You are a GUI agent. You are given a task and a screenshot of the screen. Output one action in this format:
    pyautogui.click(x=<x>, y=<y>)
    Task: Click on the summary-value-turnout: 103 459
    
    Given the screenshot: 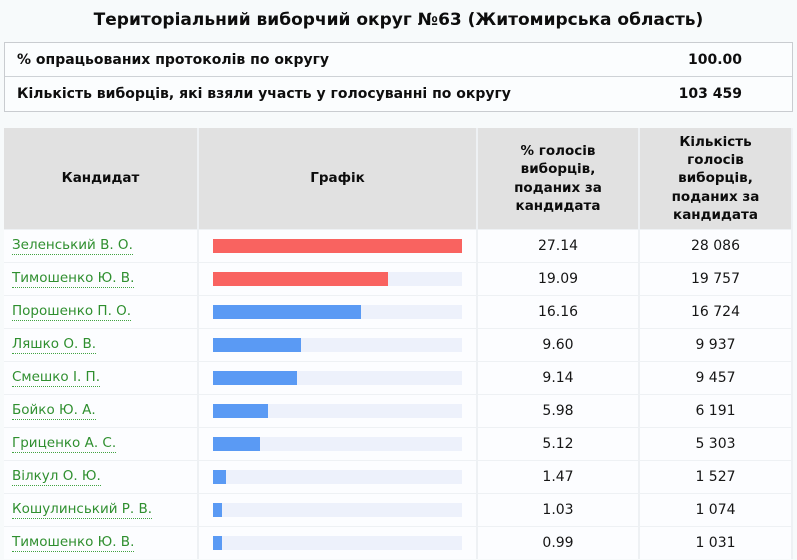 What is the action you would take?
    pyautogui.click(x=710, y=94)
    